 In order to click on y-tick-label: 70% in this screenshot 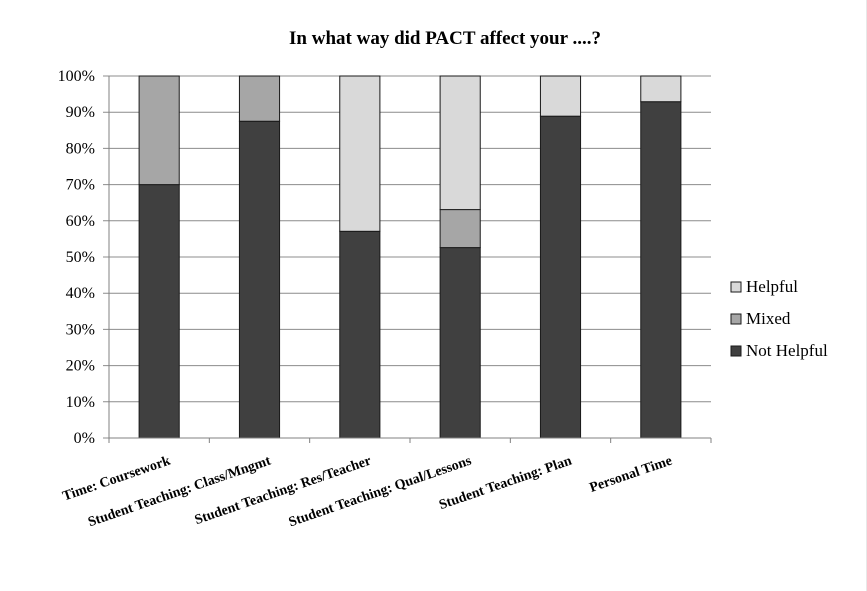, I will do `click(80, 185)`.